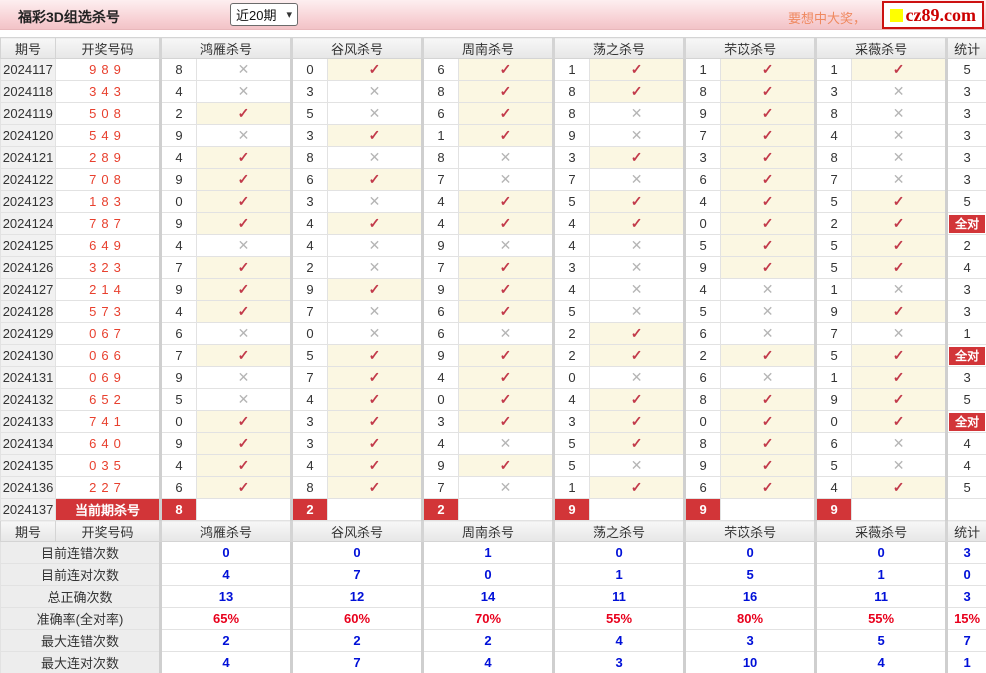 This screenshot has height=673, width=986. Describe the element at coordinates (493, 223) in the screenshot. I see `table-row: 2024124 787 9 ✓ 4 ✓ 4 ✓ 4 ✓ 0 ✓ 2 ✓ 全对` at that location.